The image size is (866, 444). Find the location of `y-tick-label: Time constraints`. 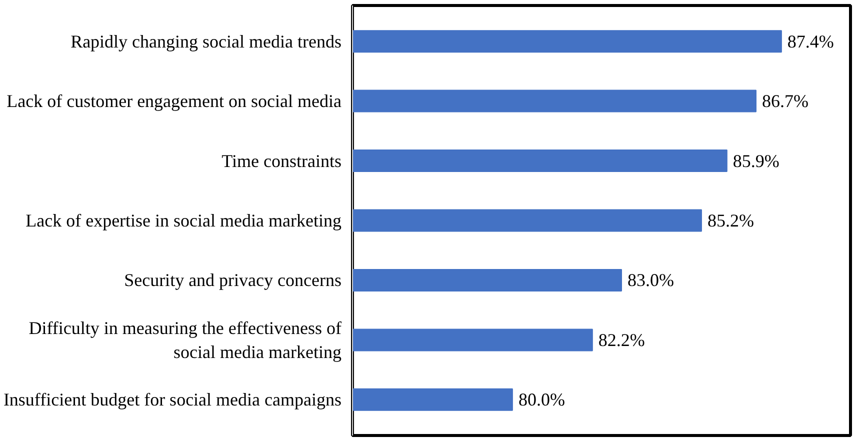

y-tick-label: Time constraints is located at coordinates (282, 160).